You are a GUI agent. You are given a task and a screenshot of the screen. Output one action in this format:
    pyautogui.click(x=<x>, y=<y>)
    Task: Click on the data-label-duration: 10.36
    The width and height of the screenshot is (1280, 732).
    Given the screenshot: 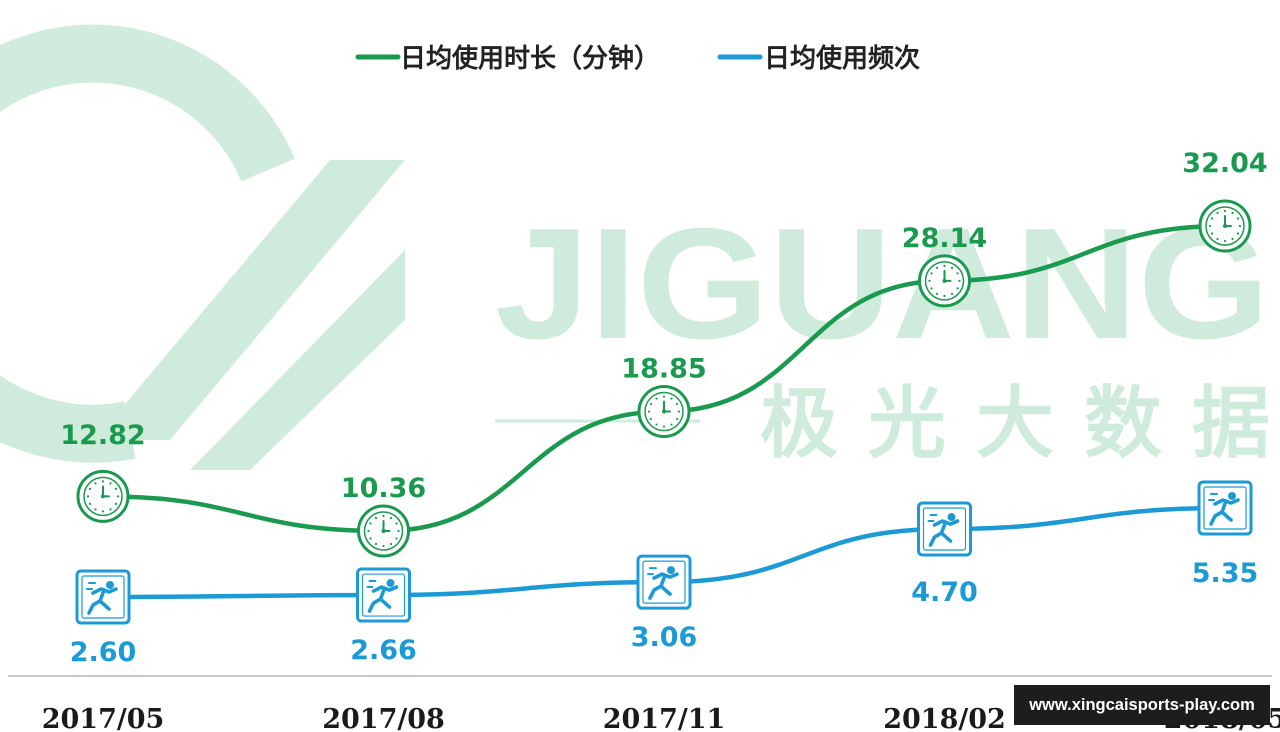 What is the action you would take?
    pyautogui.click(x=383, y=488)
    